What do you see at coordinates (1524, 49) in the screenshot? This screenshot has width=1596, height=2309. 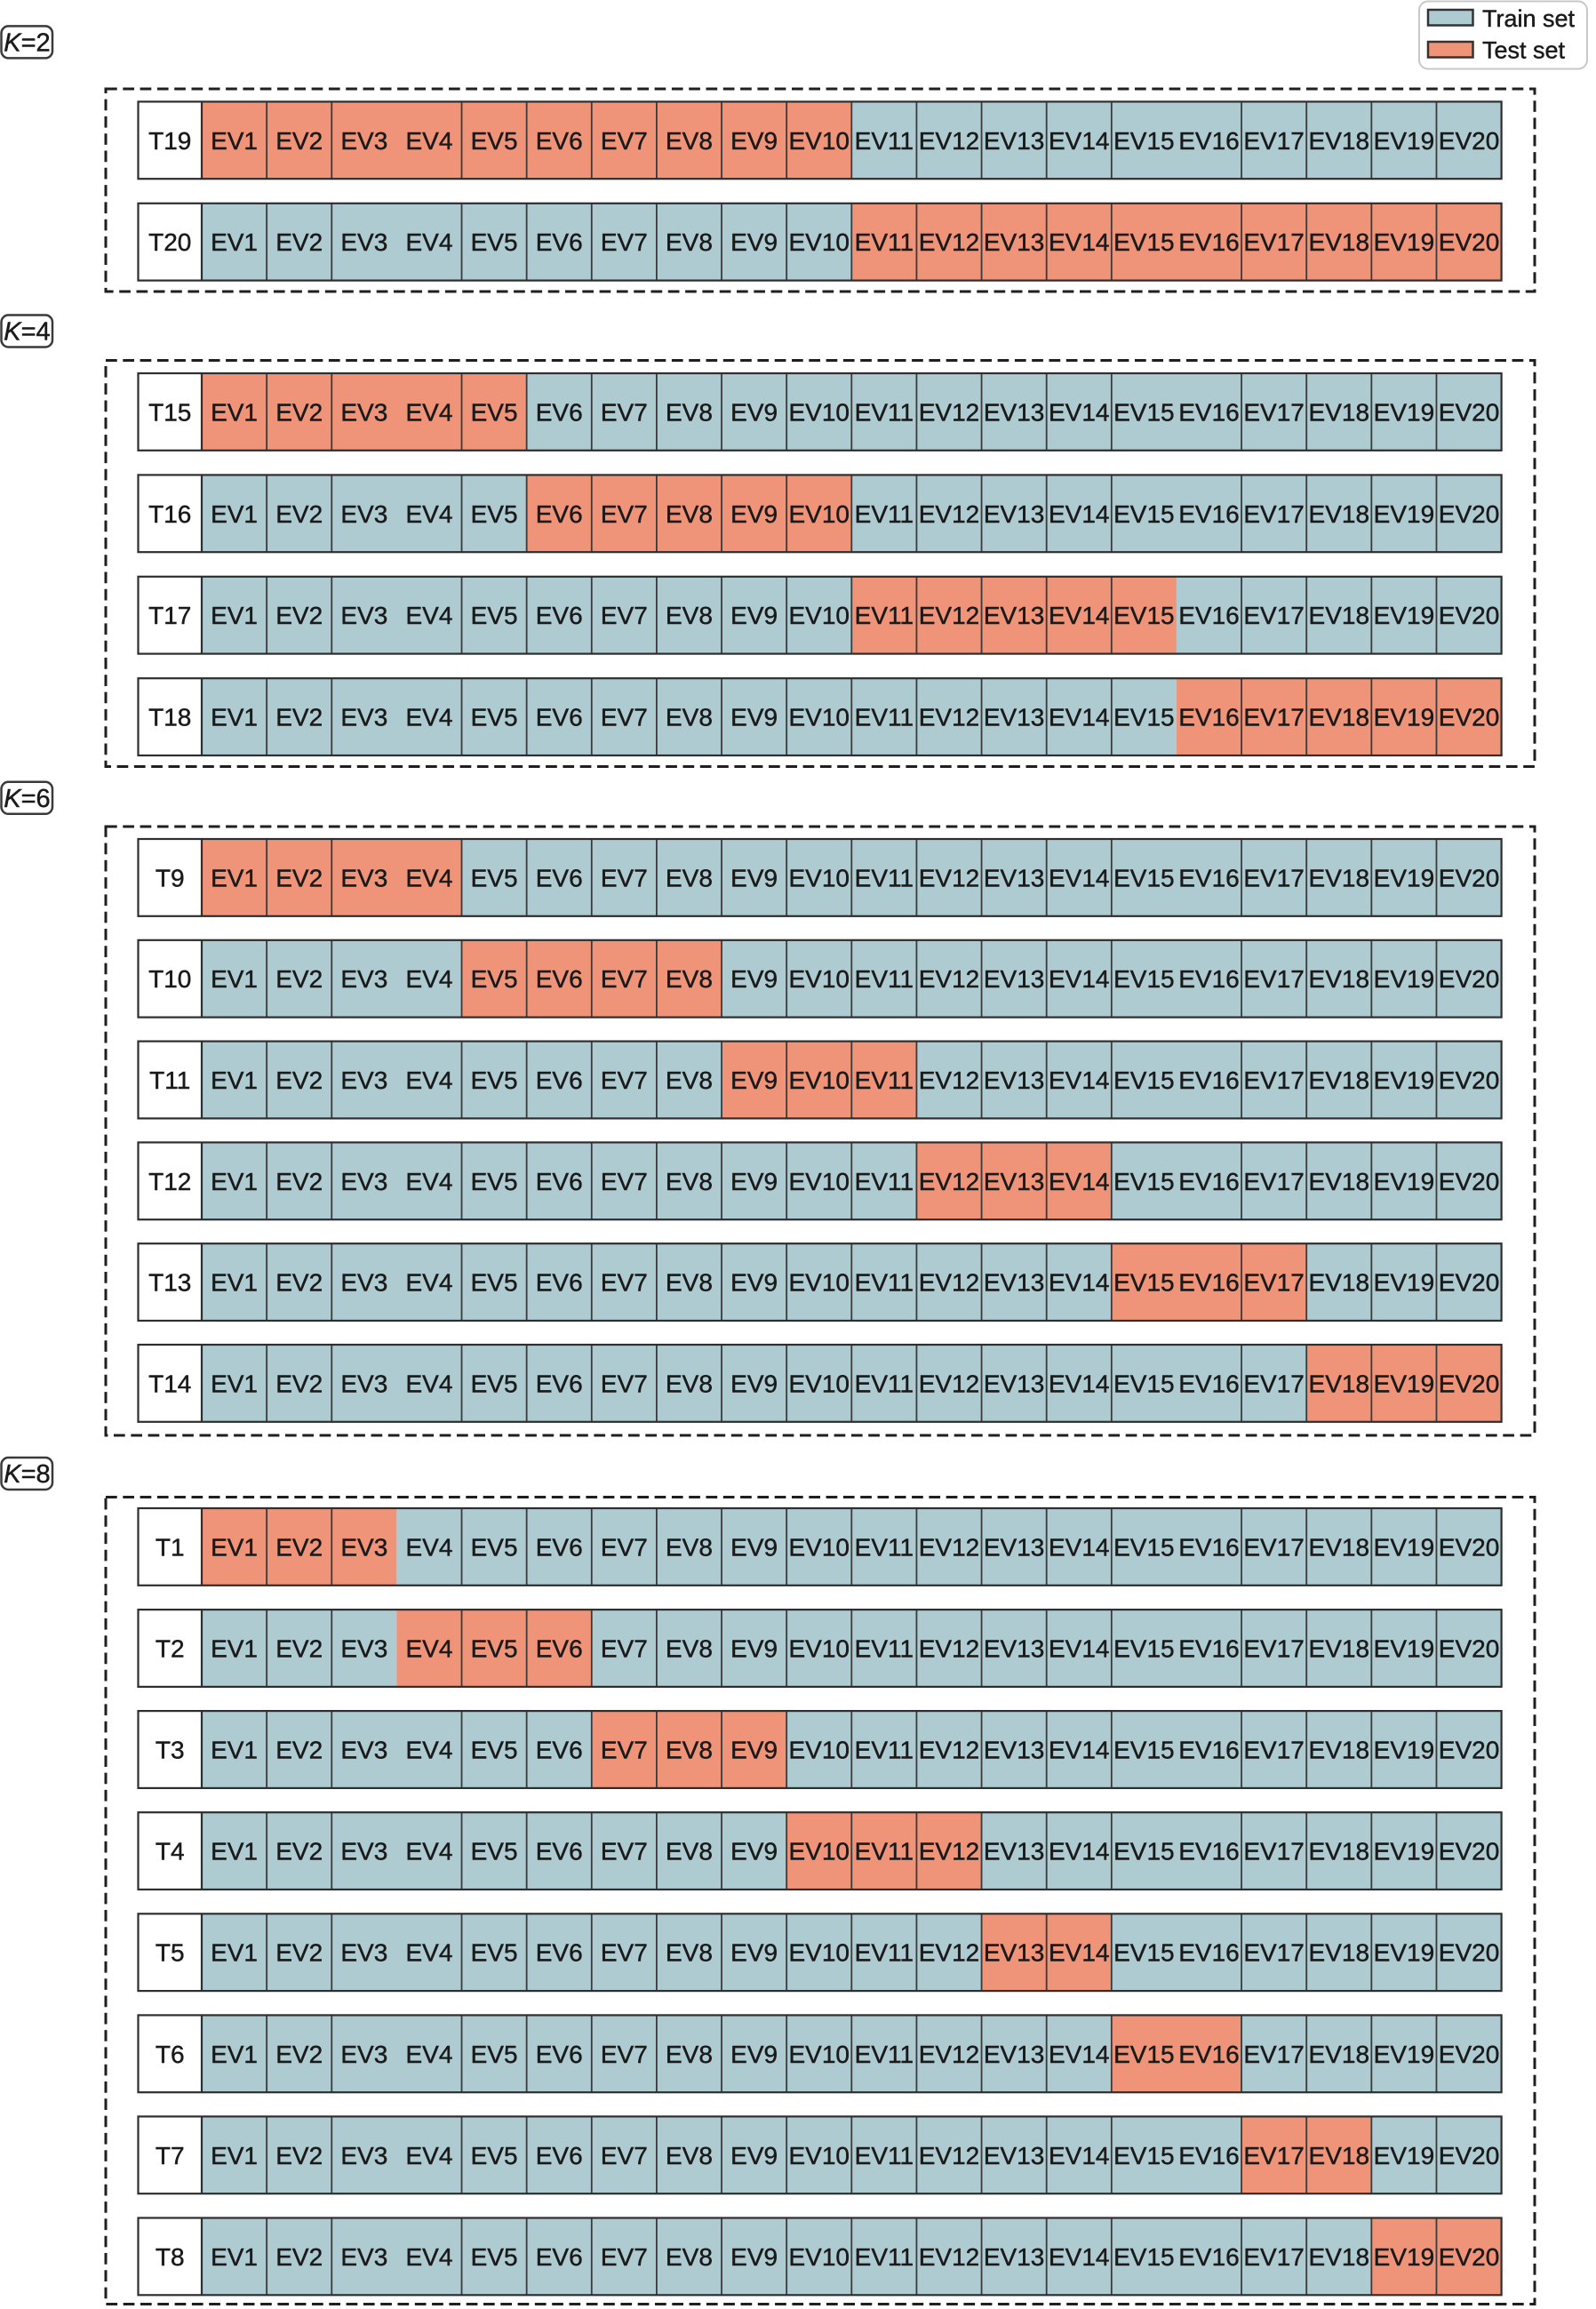 I see `svg-text: Test set` at bounding box center [1524, 49].